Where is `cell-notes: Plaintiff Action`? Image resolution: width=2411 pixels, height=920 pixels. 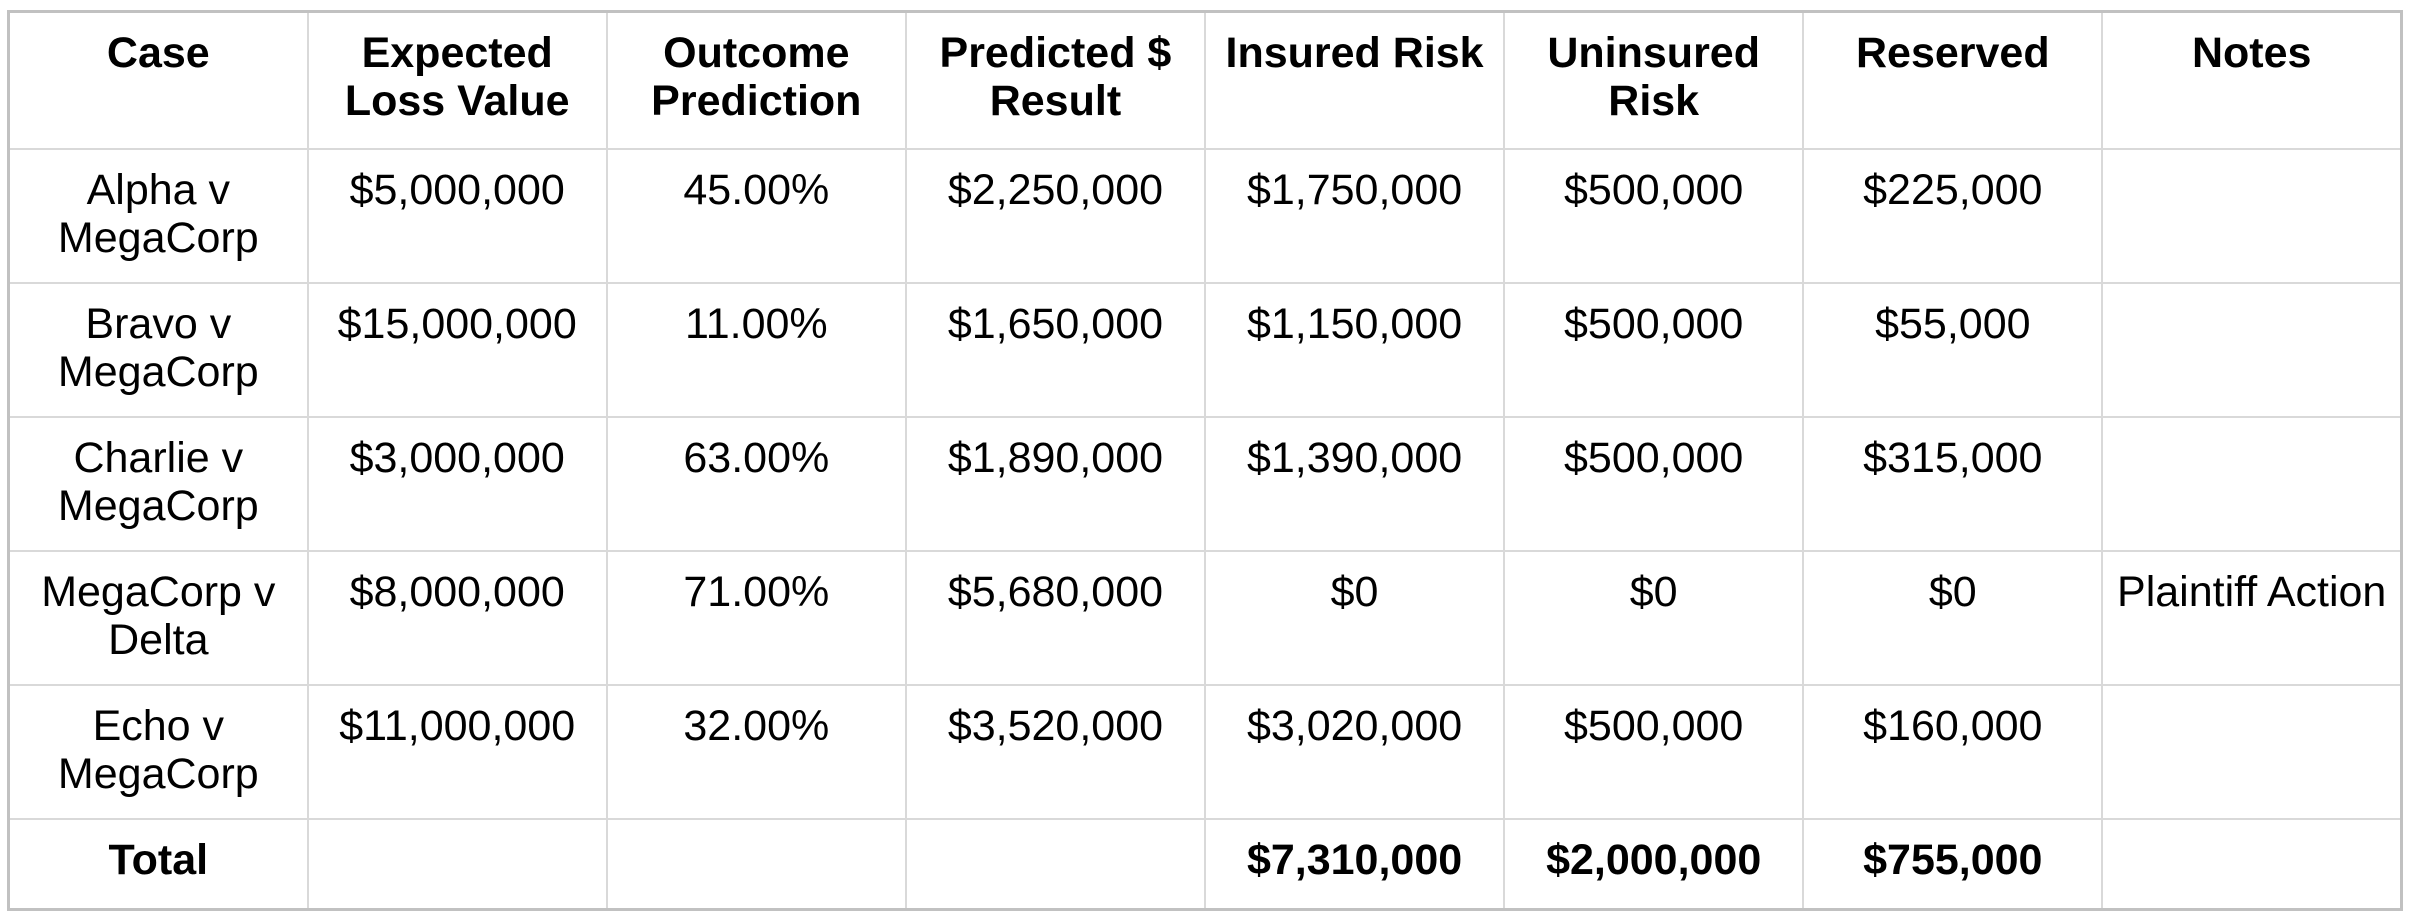
cell-notes: Plaintiff Action is located at coordinates (2252, 617).